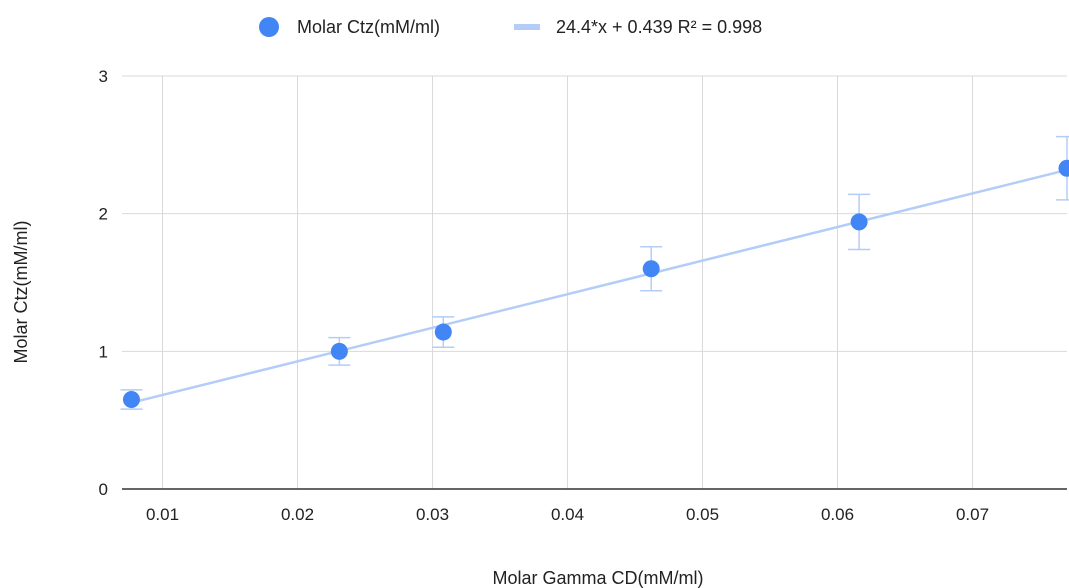  What do you see at coordinates (103, 489) in the screenshot?
I see `y-tick-label: 0` at bounding box center [103, 489].